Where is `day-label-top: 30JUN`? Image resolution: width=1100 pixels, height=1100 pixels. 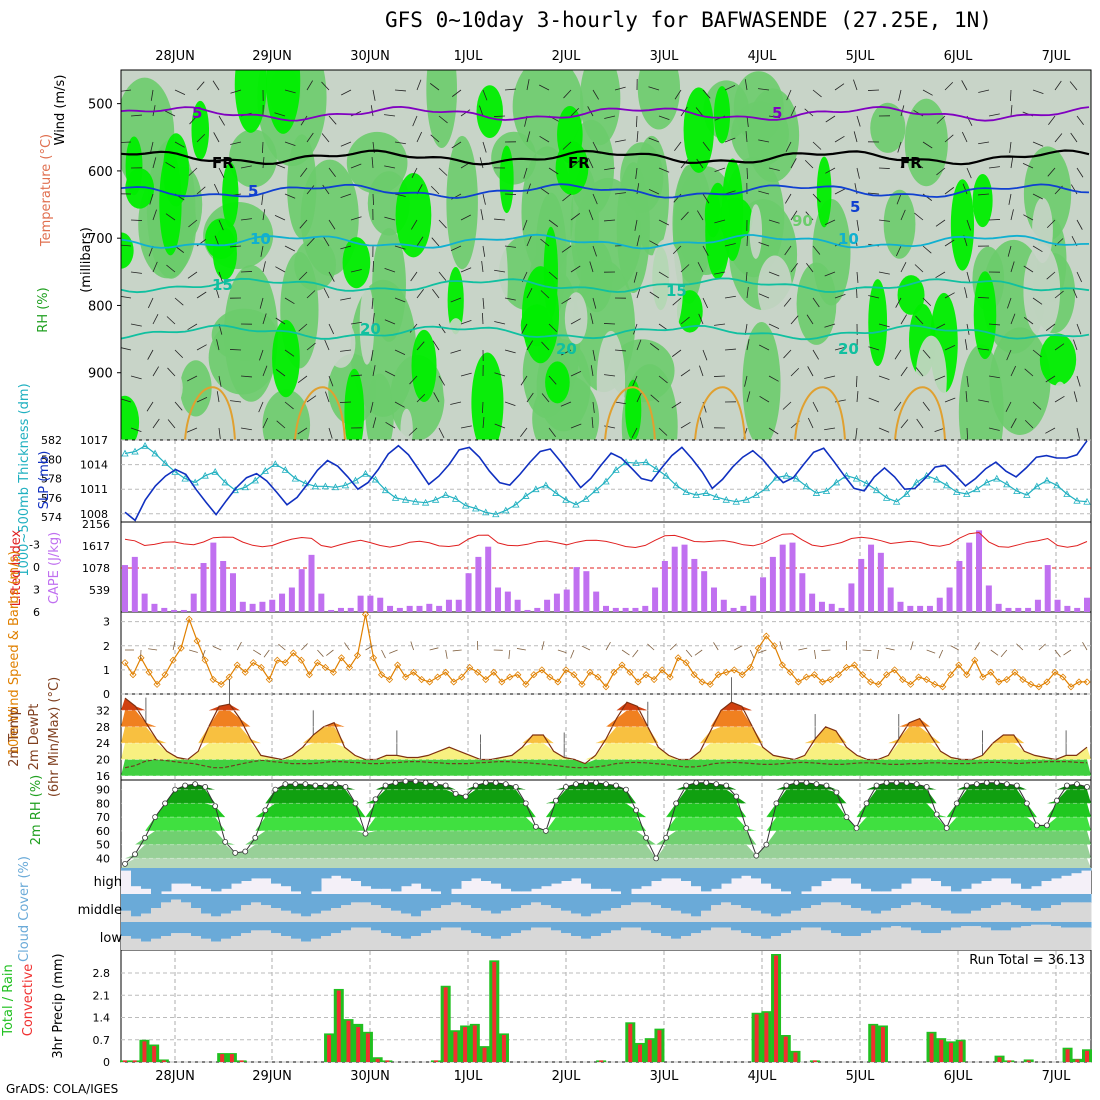 day-label-top: 30JUN is located at coordinates (370, 56).